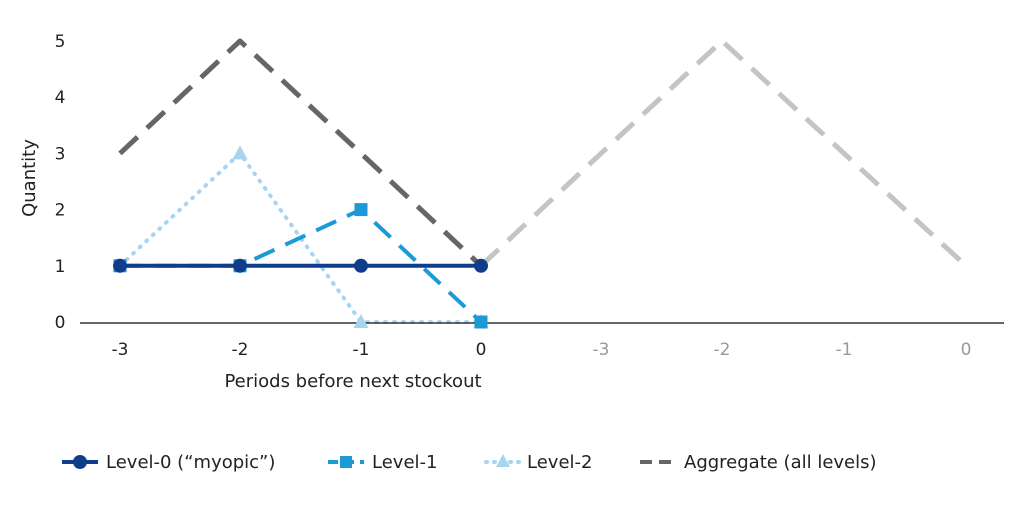 The width and height of the screenshot is (1024, 505). Describe the element at coordinates (60, 154) in the screenshot. I see `y-tick-label-3: 3` at that location.